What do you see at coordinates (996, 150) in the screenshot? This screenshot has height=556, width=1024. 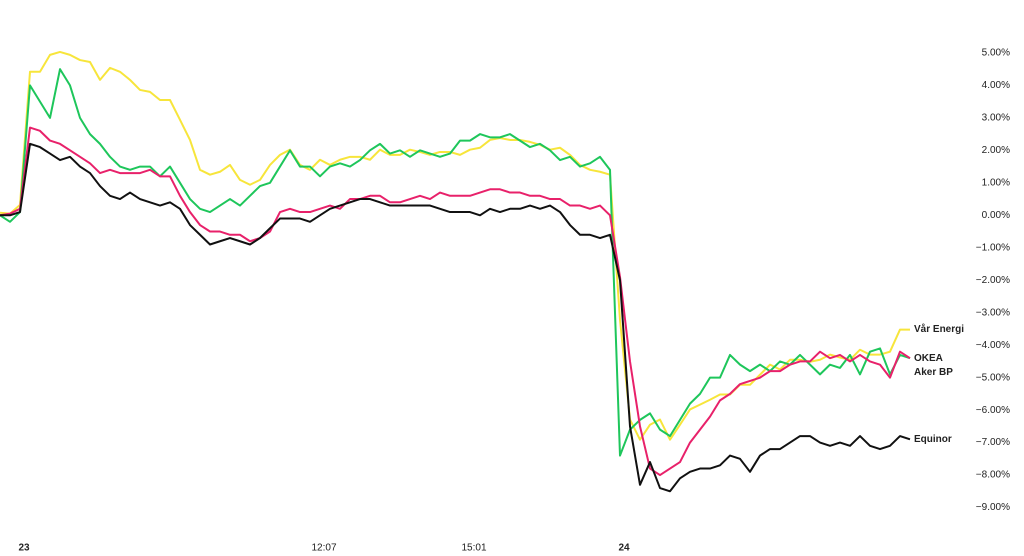 I see `y-tick-label: 2.00%` at bounding box center [996, 150].